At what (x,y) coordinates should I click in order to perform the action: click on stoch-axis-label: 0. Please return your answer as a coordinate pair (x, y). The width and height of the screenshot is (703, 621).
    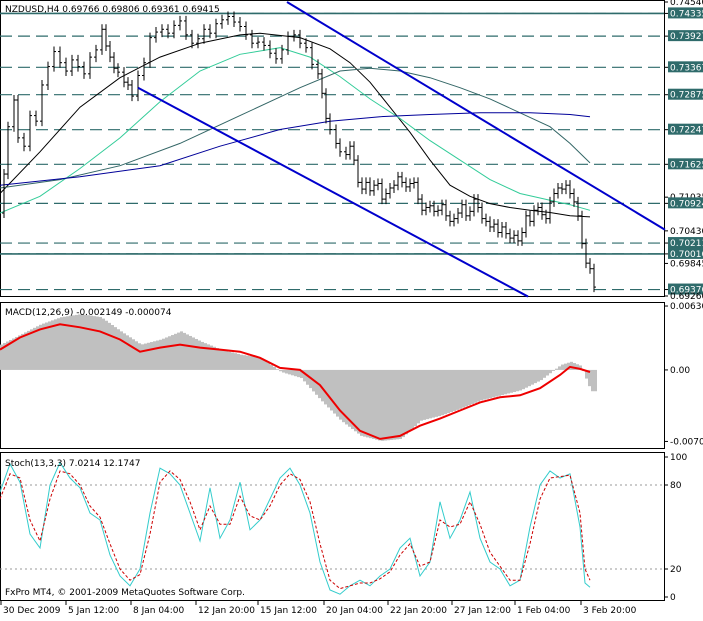
    Looking at the image, I should click on (673, 598).